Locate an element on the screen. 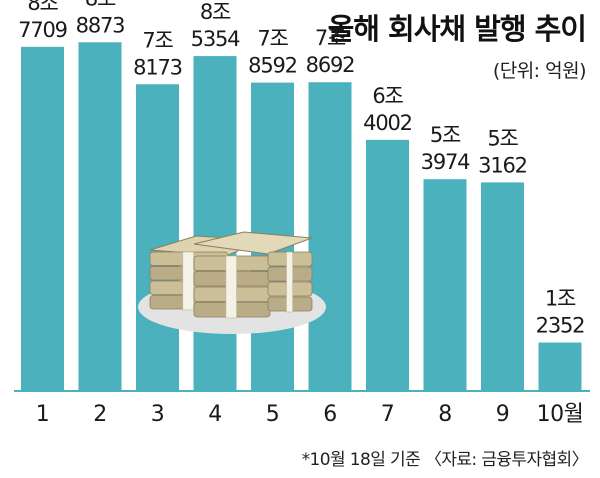 The height and width of the screenshot is (478, 600). bar-value-jo-2: 8조 is located at coordinates (100, 5).